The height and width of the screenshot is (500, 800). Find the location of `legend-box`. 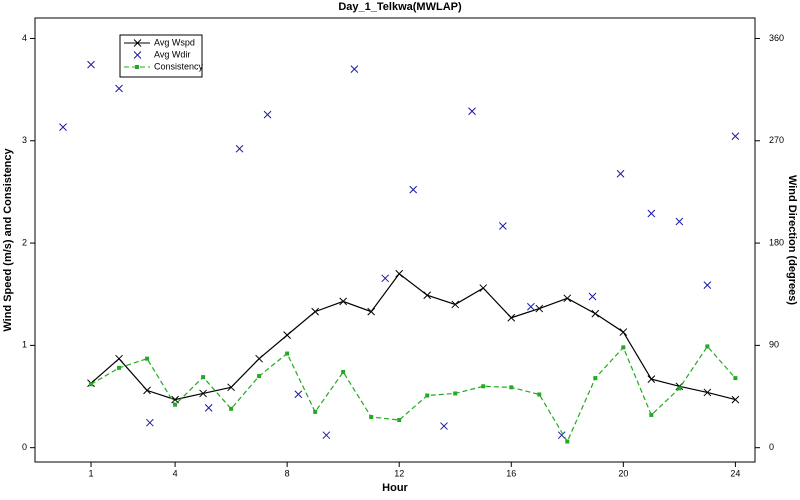

legend-box is located at coordinates (161, 56).